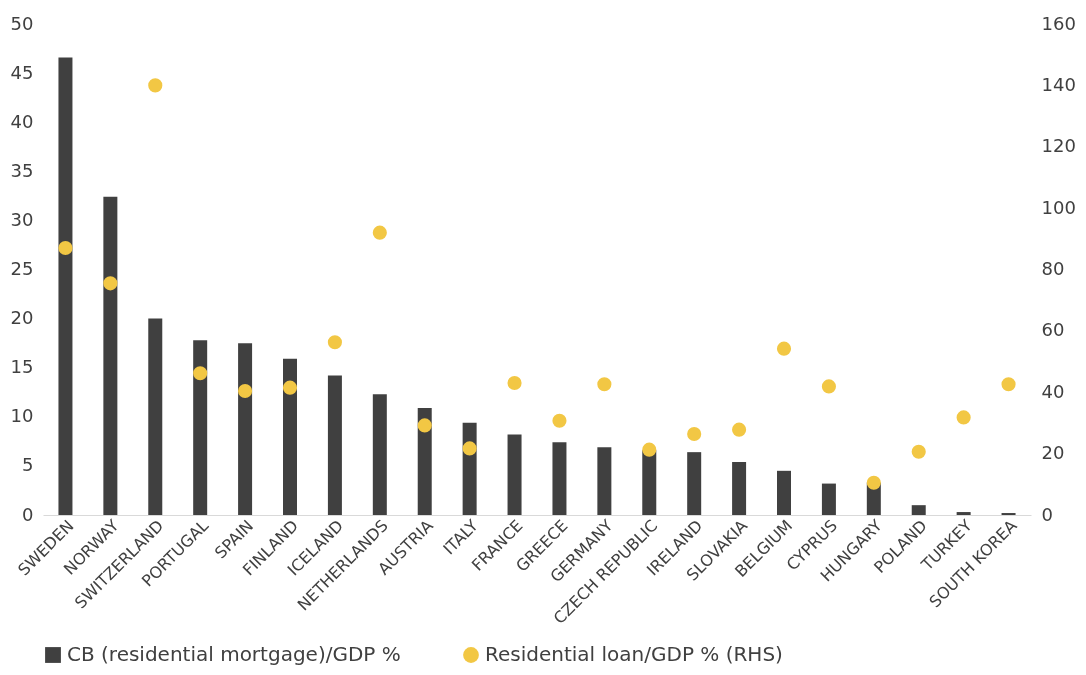 Image resolution: width=1086 pixels, height=675 pixels. What do you see at coordinates (1058, 84) in the screenshot?
I see `y2-tick-label: 140` at bounding box center [1058, 84].